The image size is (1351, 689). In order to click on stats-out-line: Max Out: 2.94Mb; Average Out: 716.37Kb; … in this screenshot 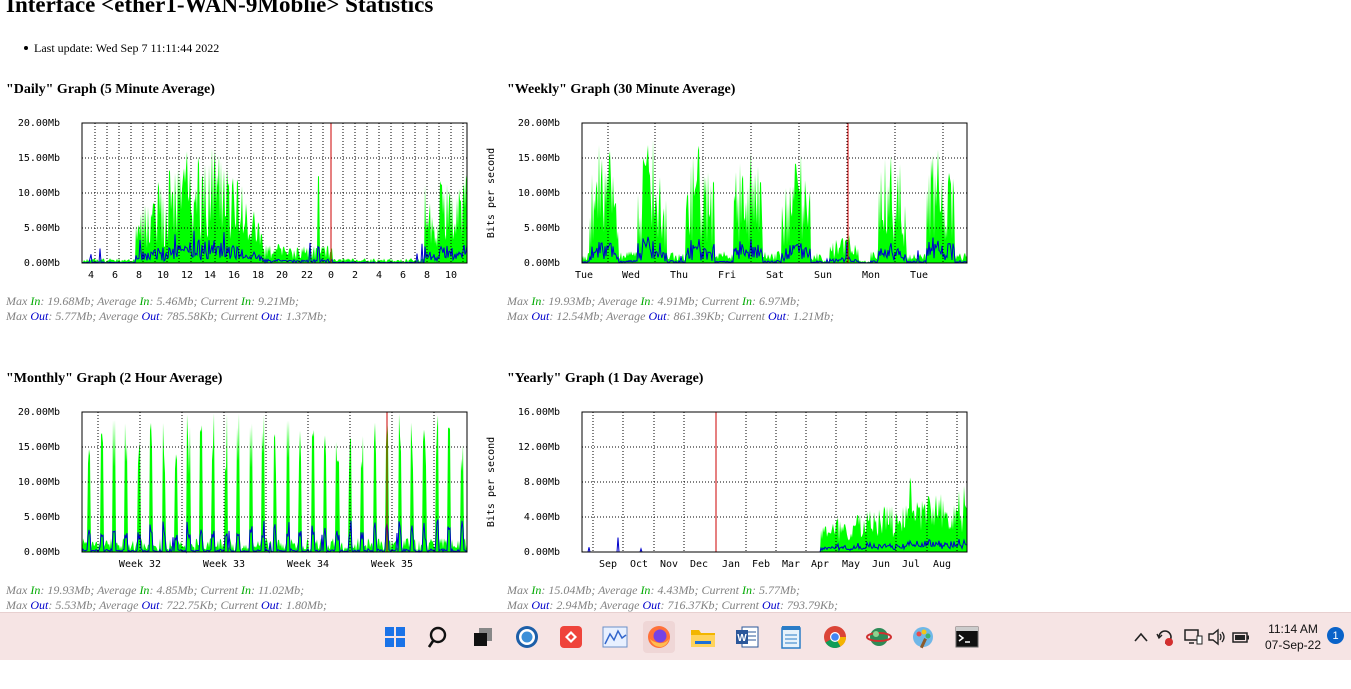, I will do `click(673, 605)`.